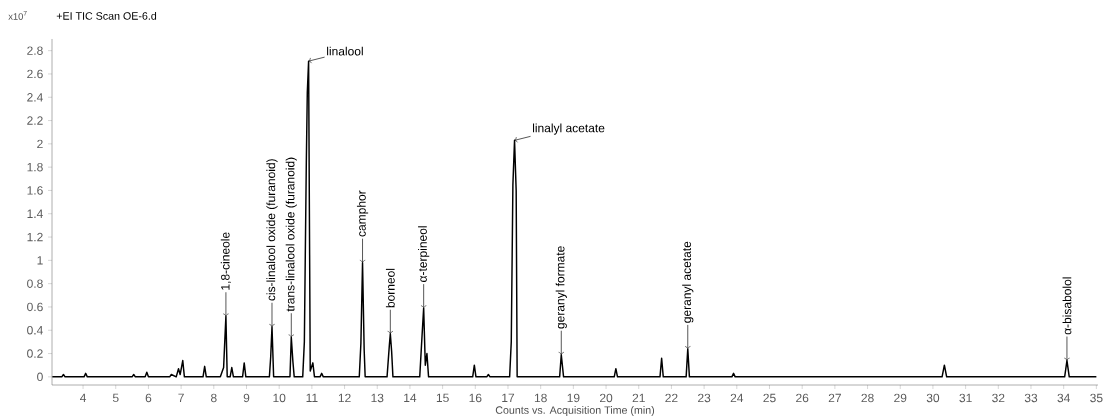  Describe the element at coordinates (35, 190) in the screenshot. I see `y-tick-label: 1.6` at that location.